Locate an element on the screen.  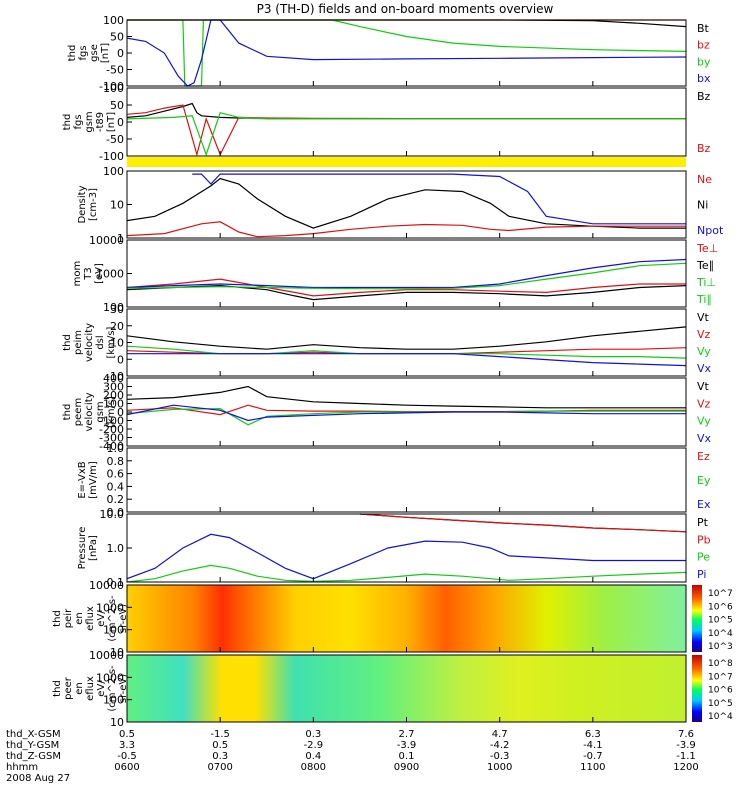
footer-value: -2.9 is located at coordinates (314, 745).